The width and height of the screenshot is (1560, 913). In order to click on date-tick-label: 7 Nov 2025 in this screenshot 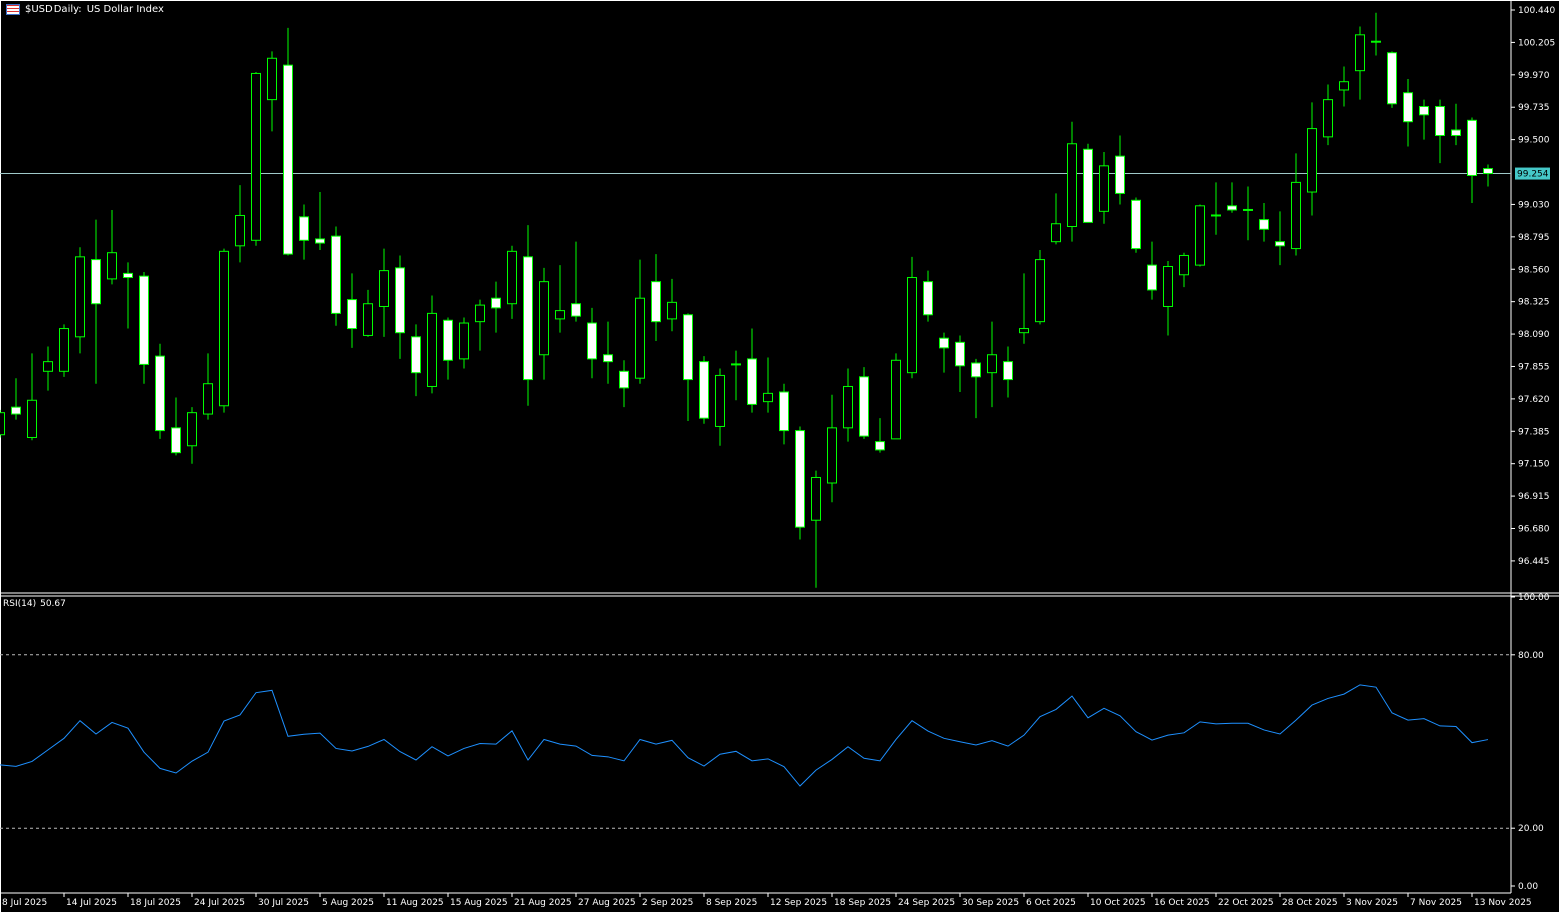, I will do `click(1436, 903)`.